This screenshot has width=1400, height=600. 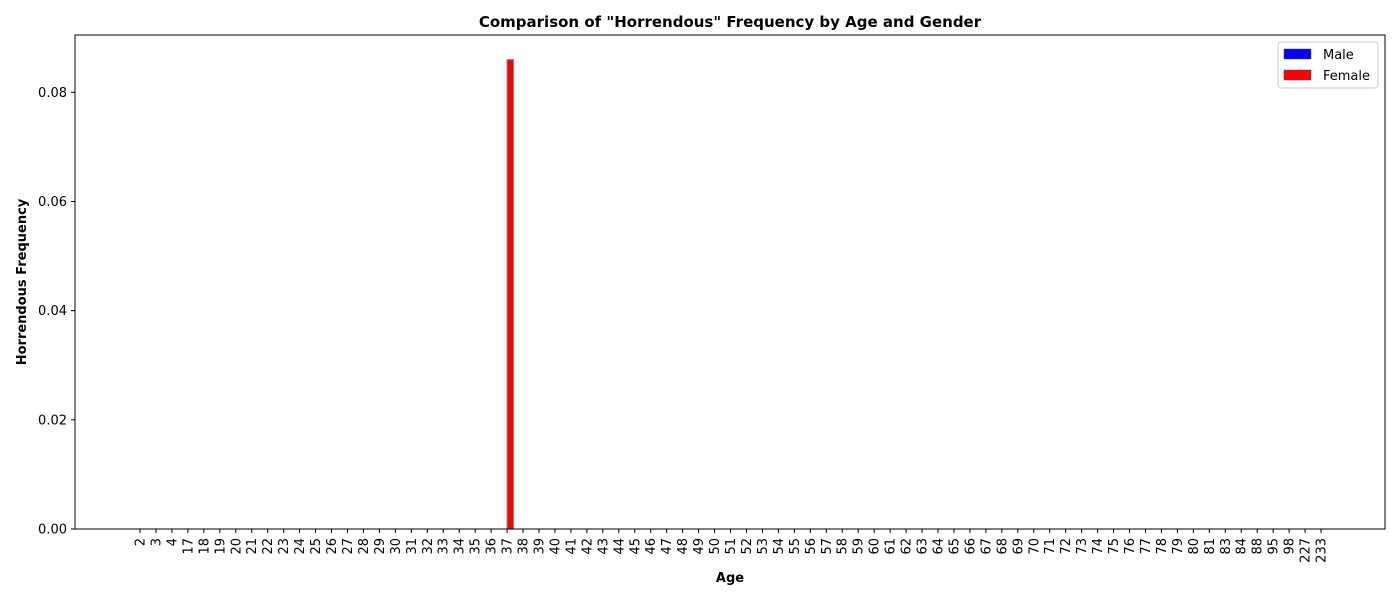 What do you see at coordinates (332, 546) in the screenshot?
I see `x-tick-label: 26` at bounding box center [332, 546].